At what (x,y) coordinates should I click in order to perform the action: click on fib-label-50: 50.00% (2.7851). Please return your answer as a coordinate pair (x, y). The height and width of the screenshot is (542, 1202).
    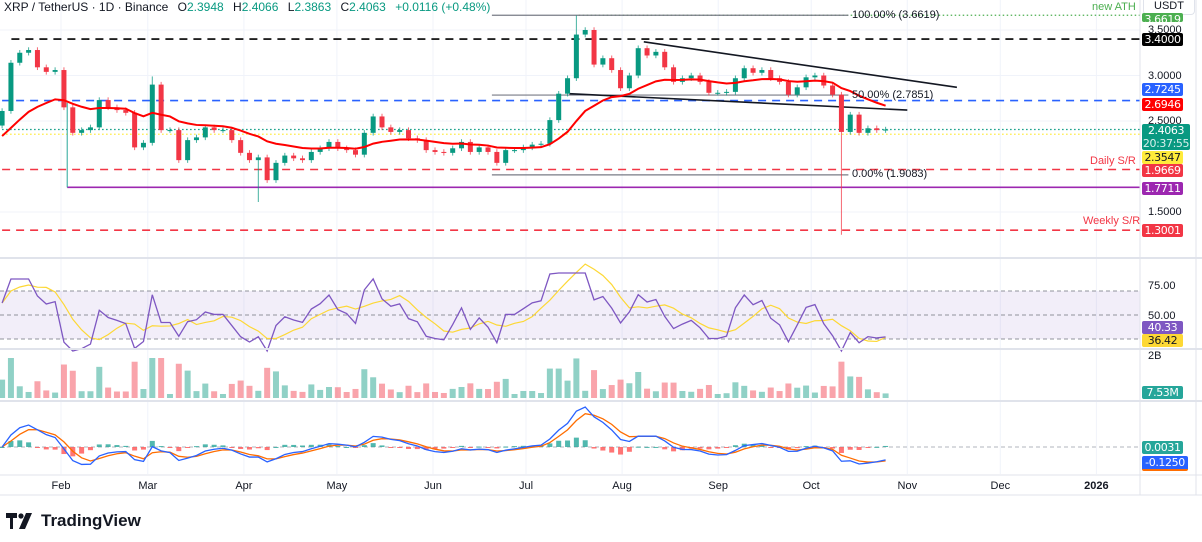
    Looking at the image, I should click on (893, 95).